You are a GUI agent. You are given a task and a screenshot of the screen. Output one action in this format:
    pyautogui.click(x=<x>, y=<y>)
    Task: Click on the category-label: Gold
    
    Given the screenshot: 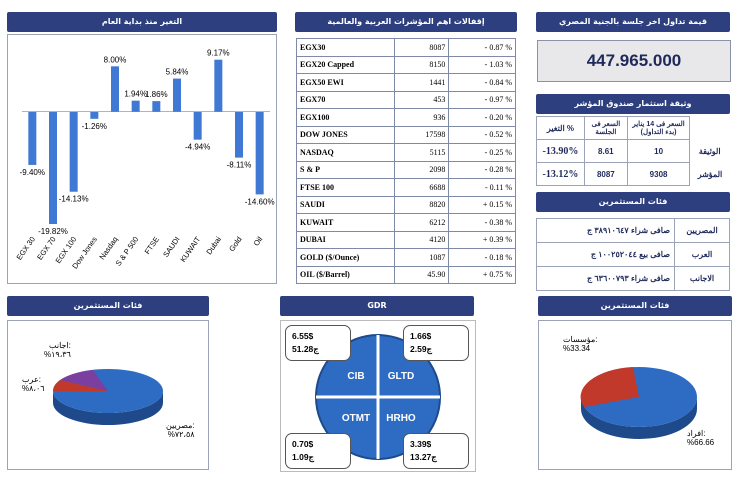 What is the action you would take?
    pyautogui.click(x=235, y=244)
    